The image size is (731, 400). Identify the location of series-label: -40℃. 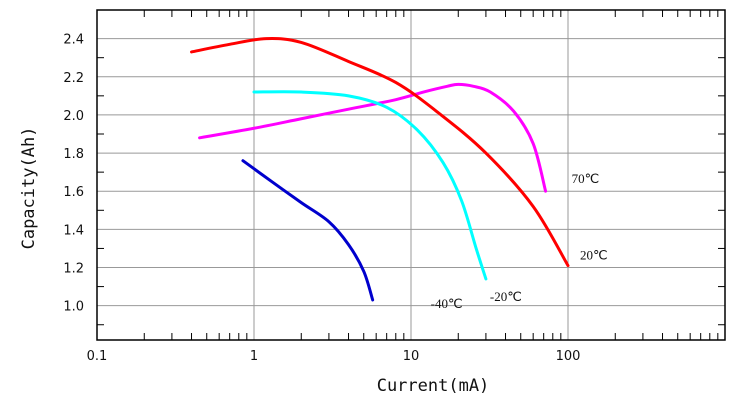
(447, 303).